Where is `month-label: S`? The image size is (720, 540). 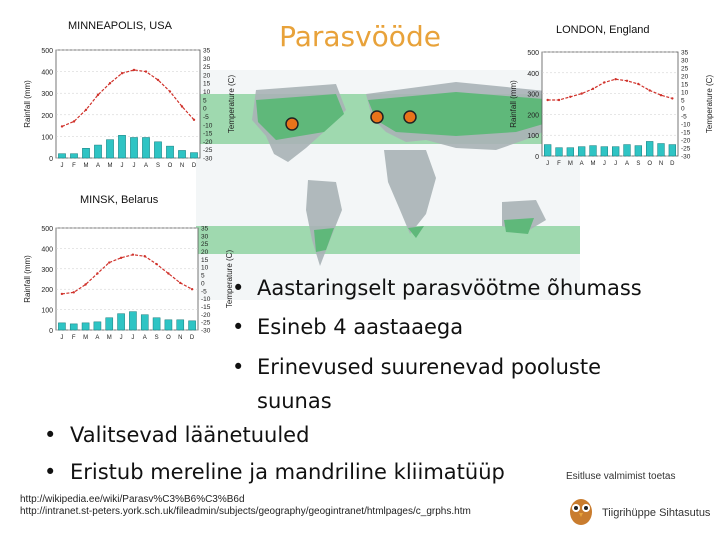 month-label: S is located at coordinates (158, 166).